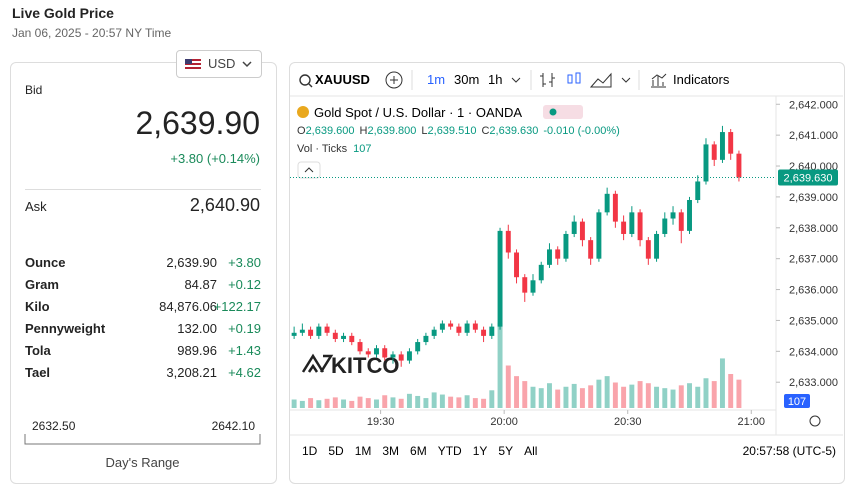 The image size is (850, 484). What do you see at coordinates (390, 451) in the screenshot?
I see `range-button: 3M` at bounding box center [390, 451].